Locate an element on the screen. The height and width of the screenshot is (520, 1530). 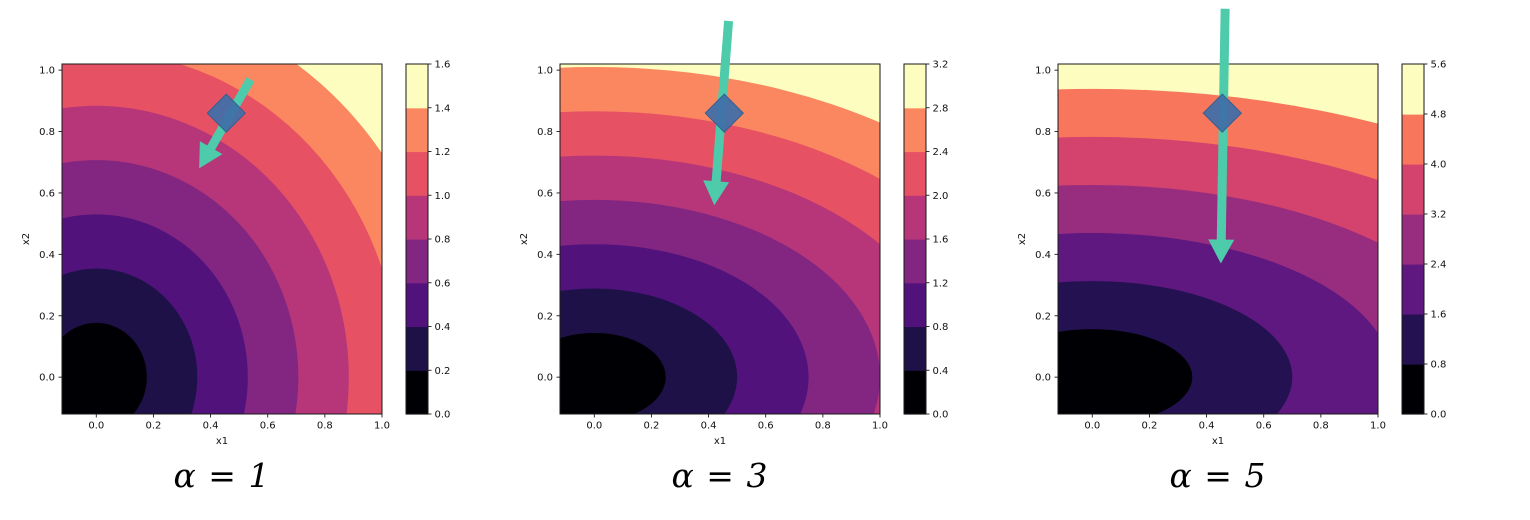
colorbar: 0.0 0.2 0.4 0.6 0.8 1.0 1.2 1.4 1.6 is located at coordinates (428, 240).